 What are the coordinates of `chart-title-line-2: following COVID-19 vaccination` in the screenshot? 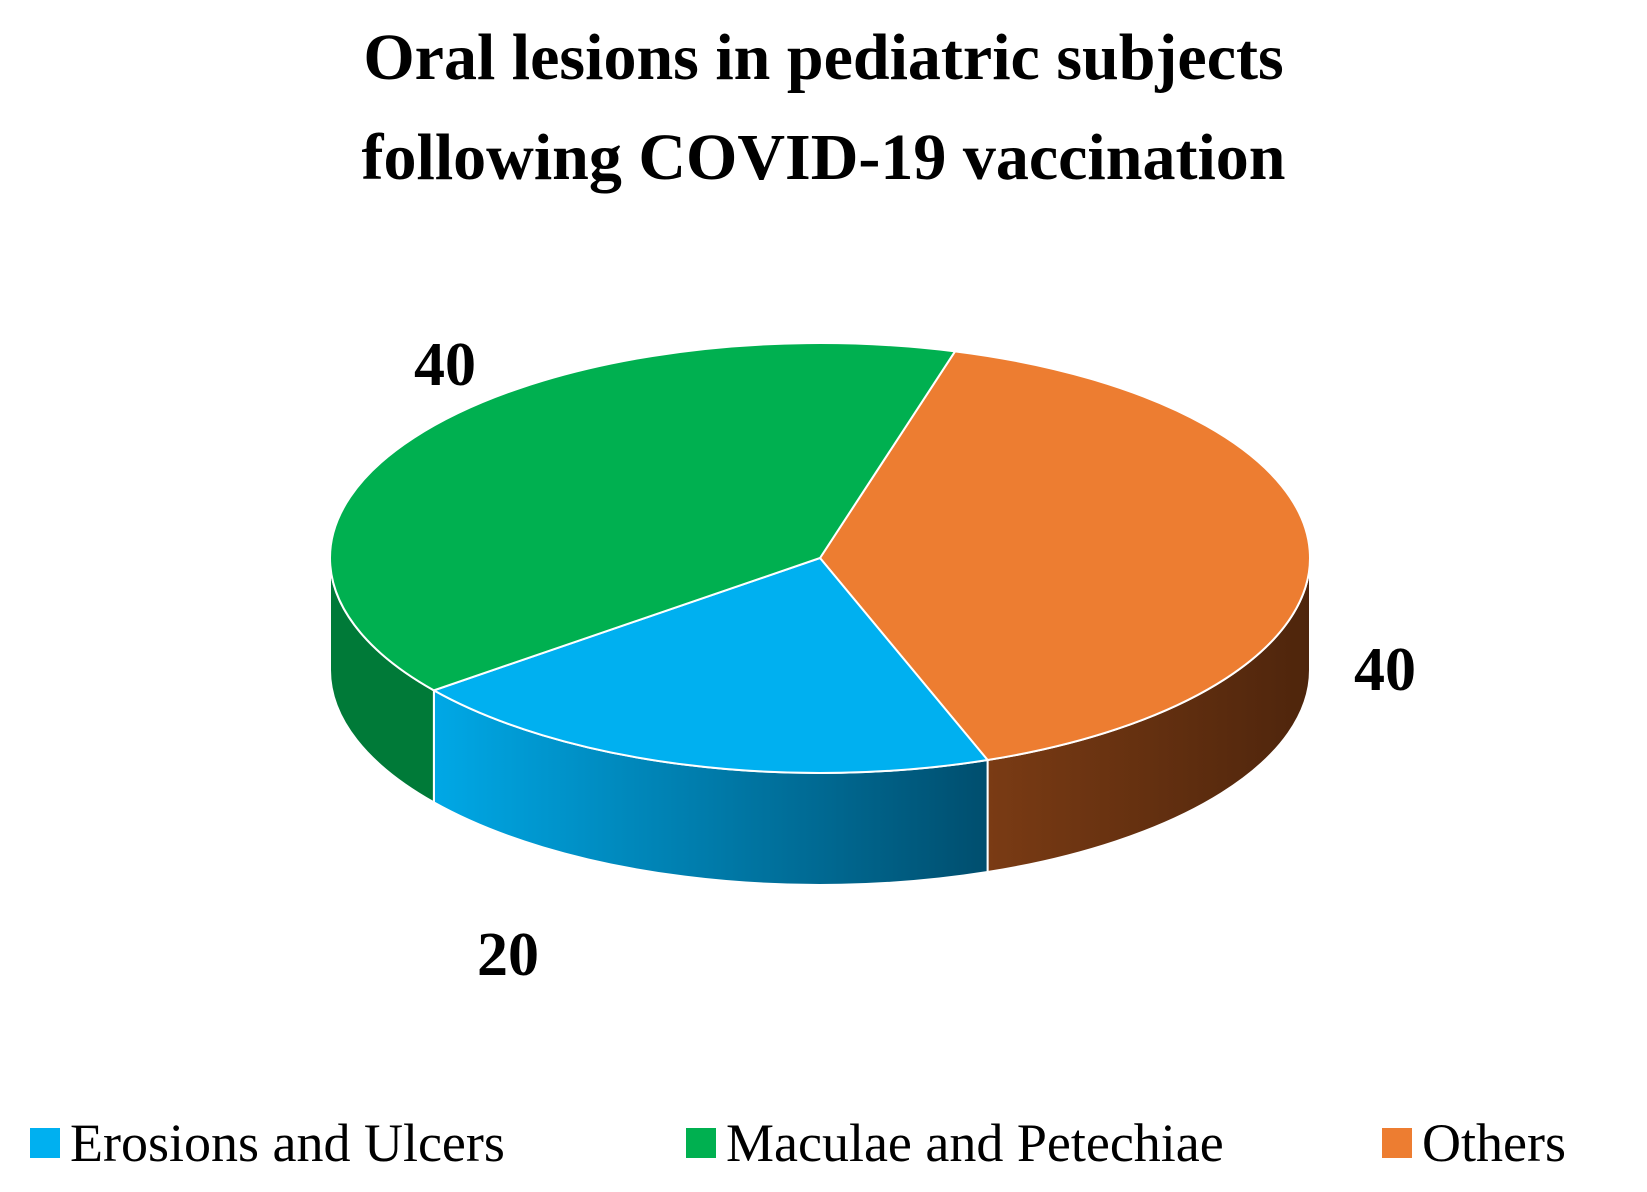 It's located at (823, 157).